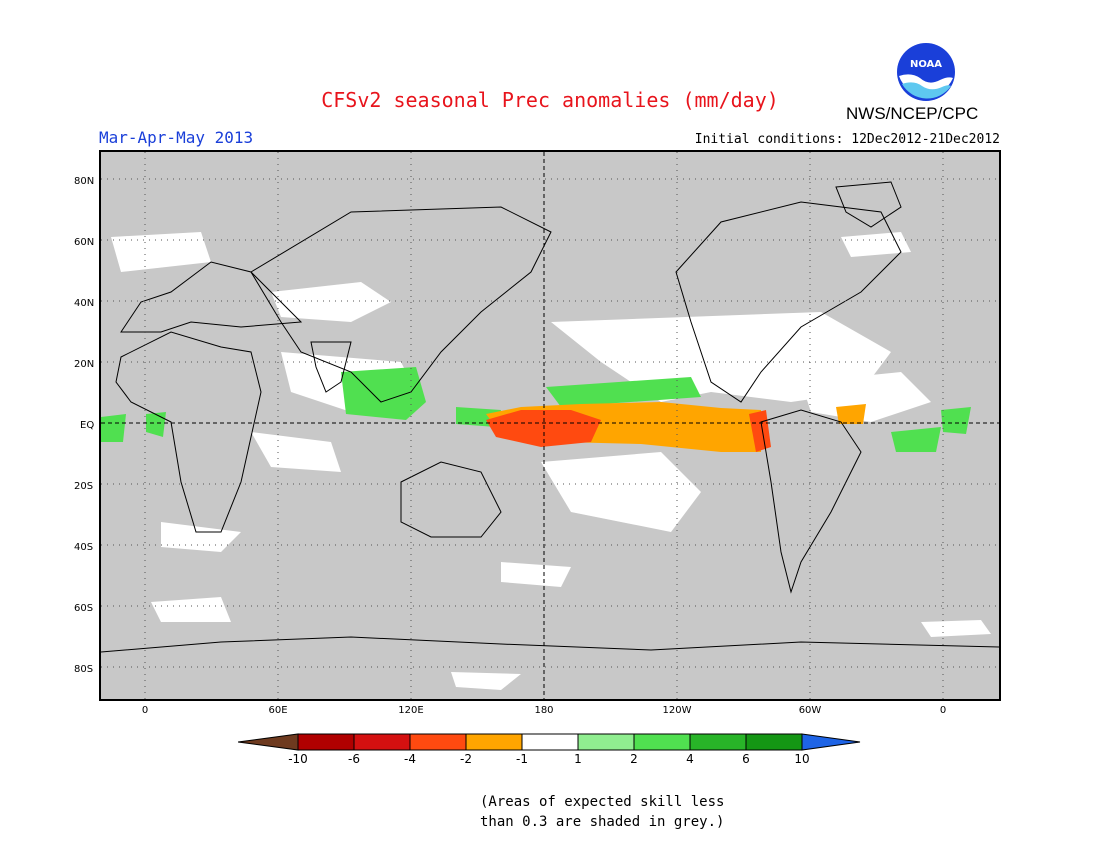 This screenshot has height=850, width=1100. Describe the element at coordinates (410, 759) in the screenshot. I see `colorbar-label: -4` at that location.